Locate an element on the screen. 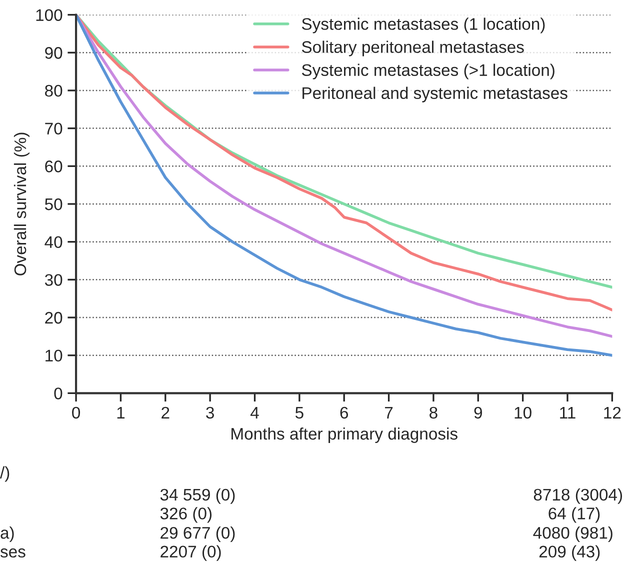 This screenshot has height=569, width=639. text: 209 (43) is located at coordinates (569, 553).